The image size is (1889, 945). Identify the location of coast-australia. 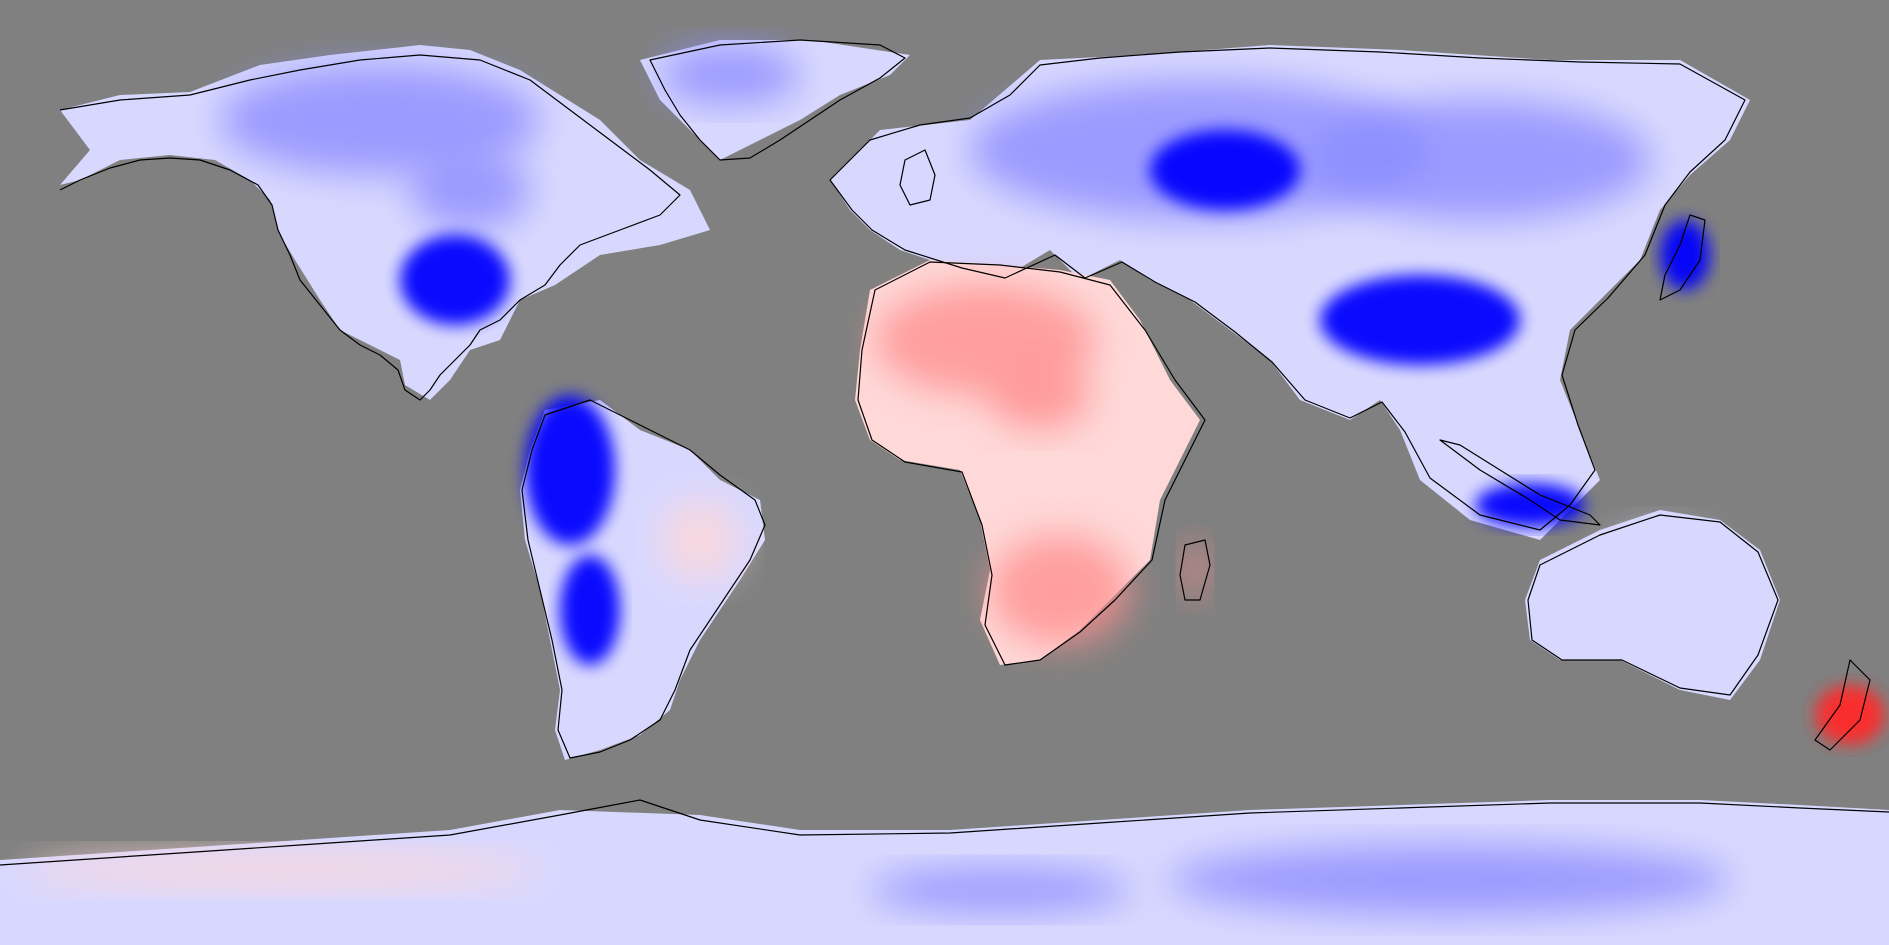
(1653, 605).